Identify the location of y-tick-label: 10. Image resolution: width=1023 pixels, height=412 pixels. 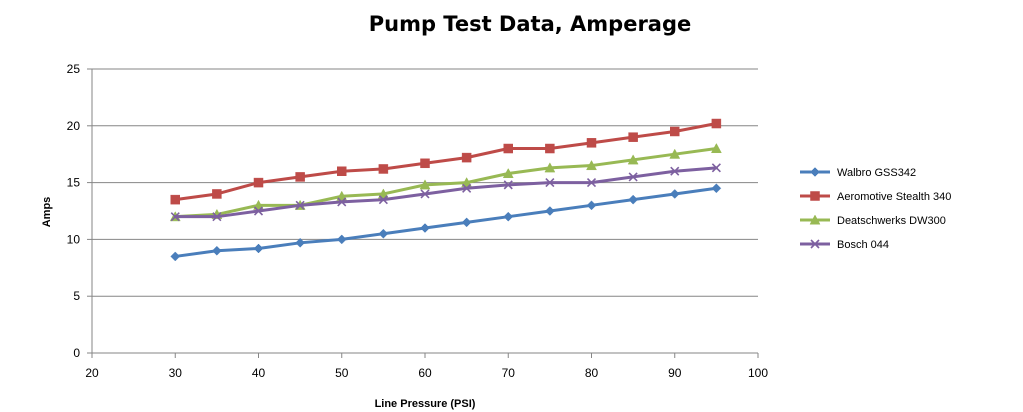
(74, 239).